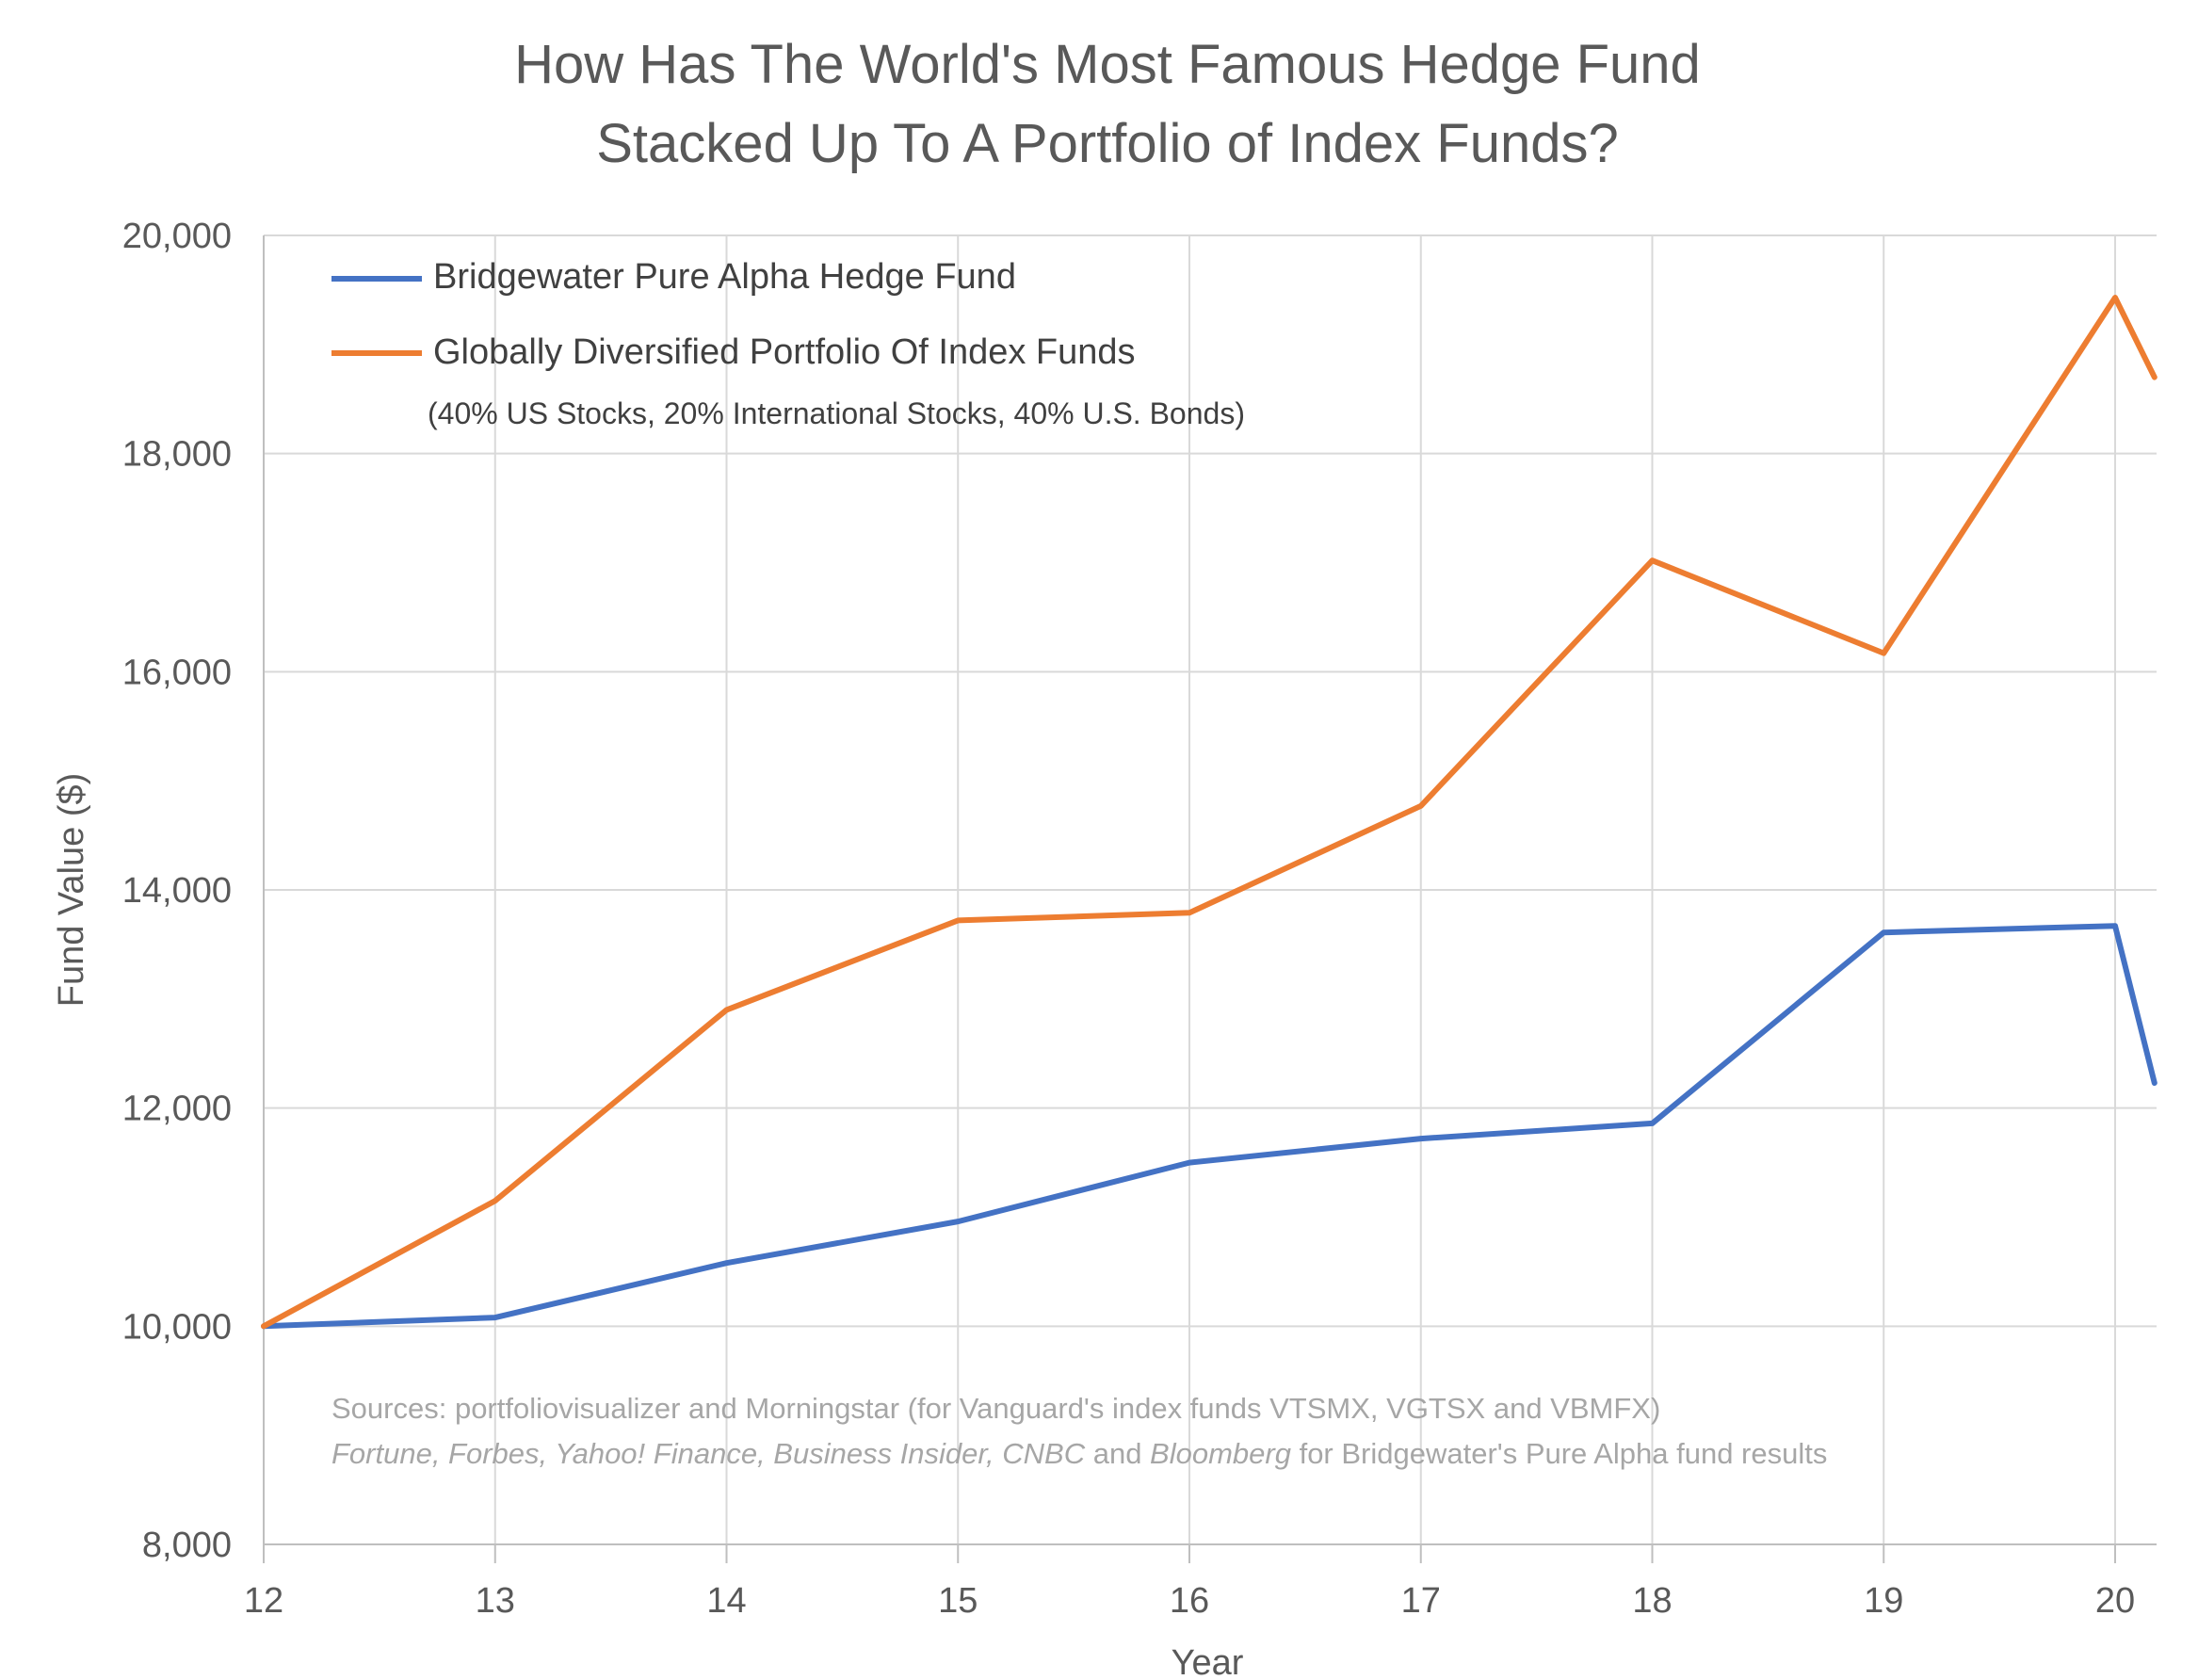 The height and width of the screenshot is (1680, 2198). Describe the element at coordinates (1421, 1601) in the screenshot. I see `x-tick-label: 17` at that location.